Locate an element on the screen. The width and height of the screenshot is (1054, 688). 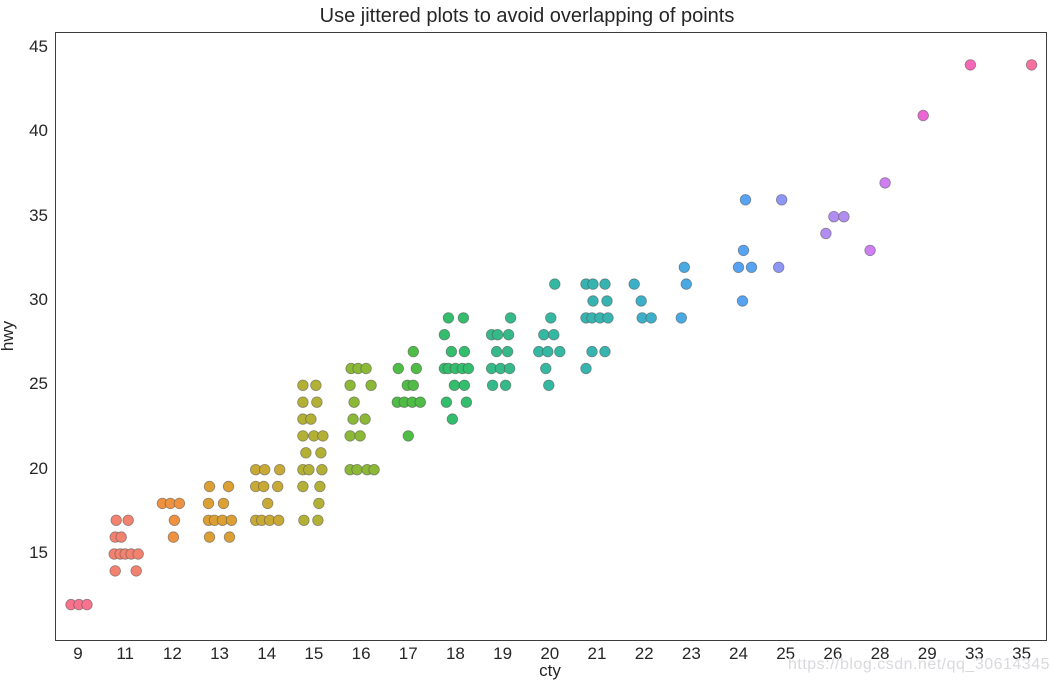
x-tick-label: 26 is located at coordinates (833, 653).